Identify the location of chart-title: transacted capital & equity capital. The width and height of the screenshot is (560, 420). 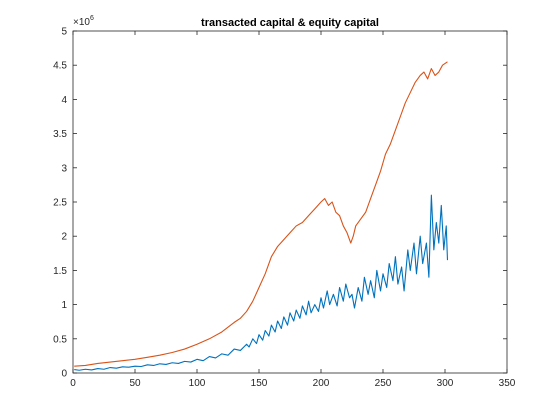
(290, 23).